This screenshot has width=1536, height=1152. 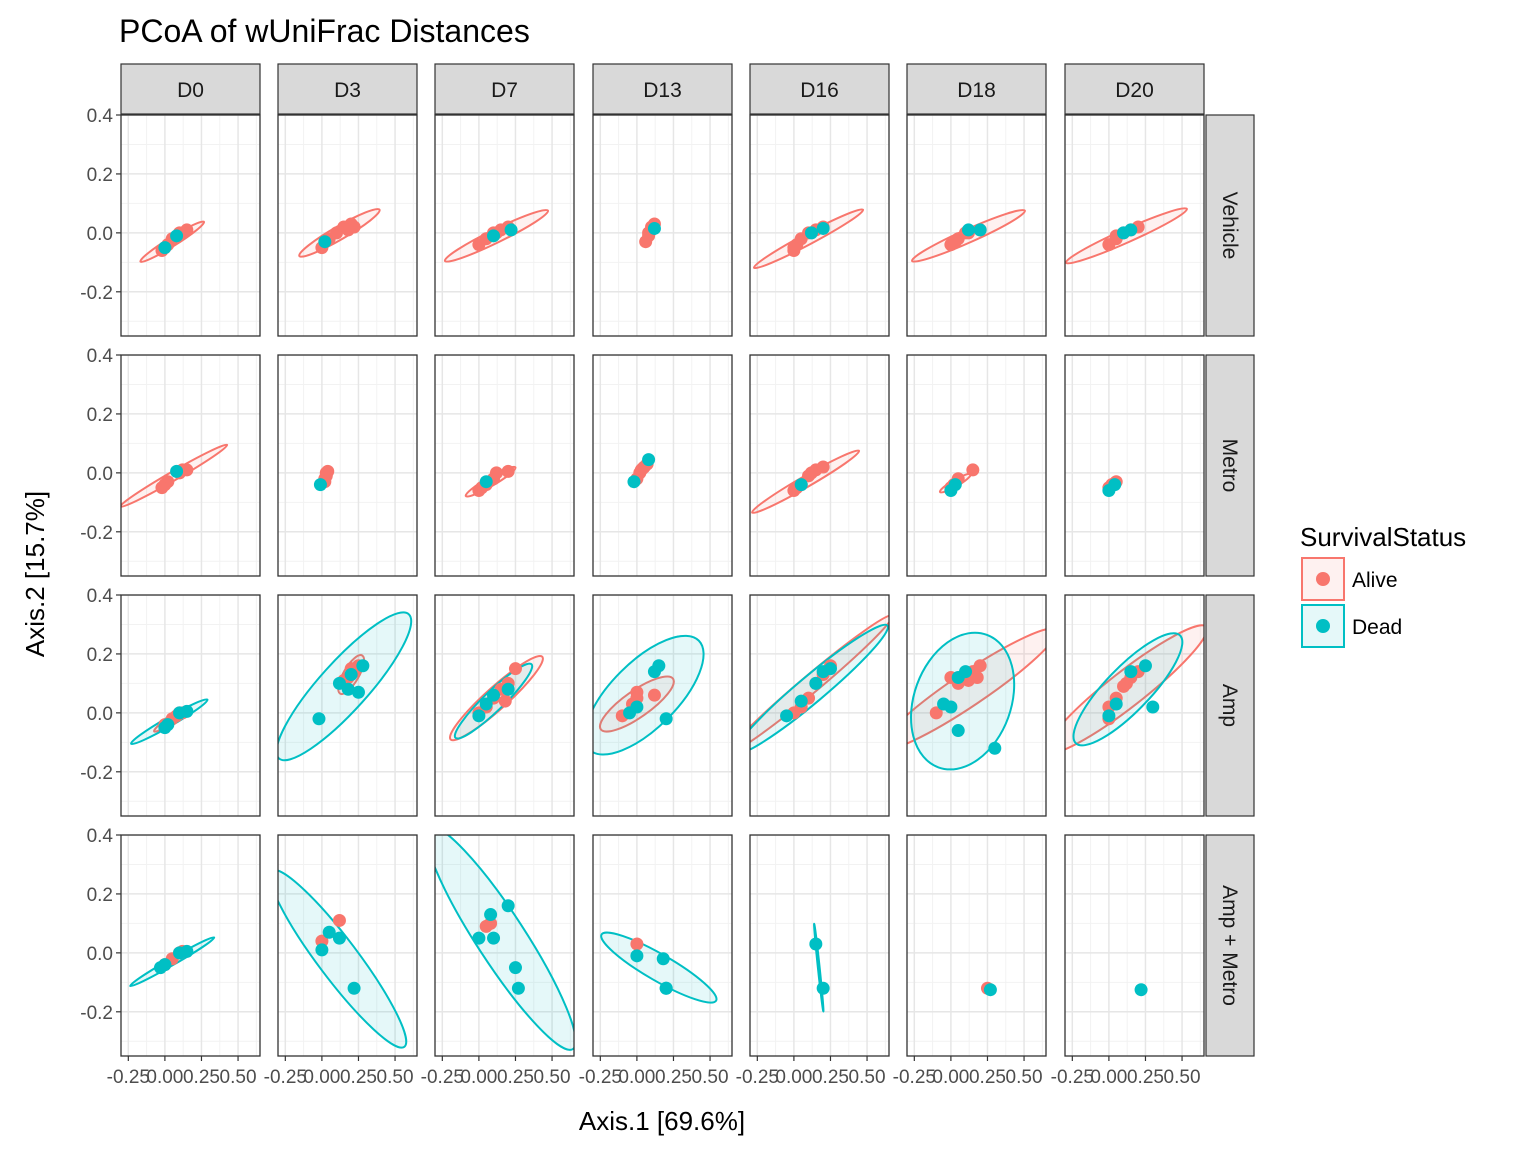 I want to click on panel-amp-d0: -0.2 0.0 0.2 0.4, so click(x=170, y=701).